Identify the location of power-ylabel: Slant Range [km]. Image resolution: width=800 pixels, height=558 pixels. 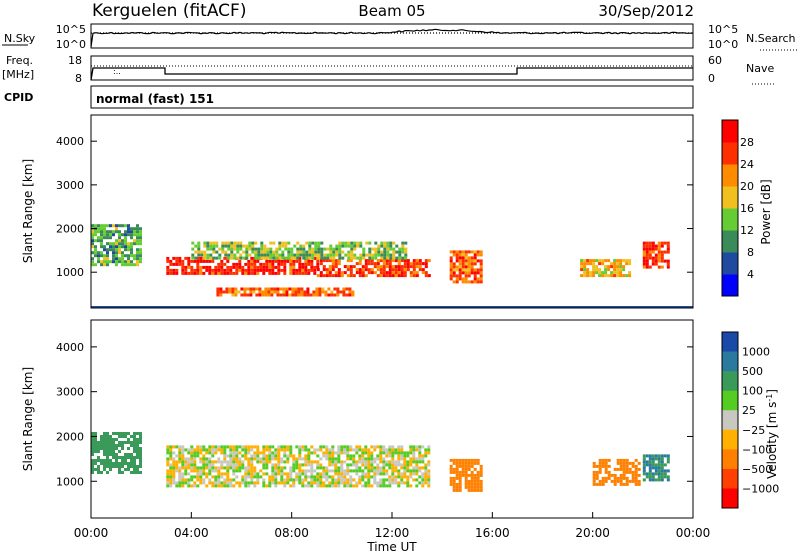
(28, 211).